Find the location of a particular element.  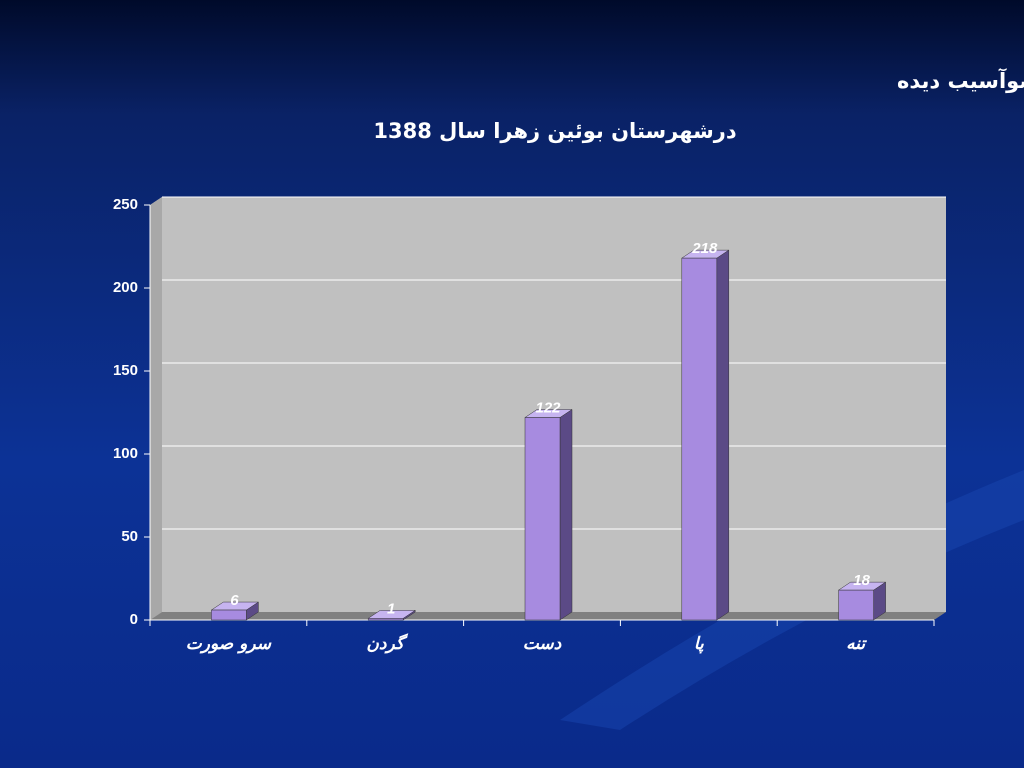

x-tick-label: تنه is located at coordinates (856, 644).